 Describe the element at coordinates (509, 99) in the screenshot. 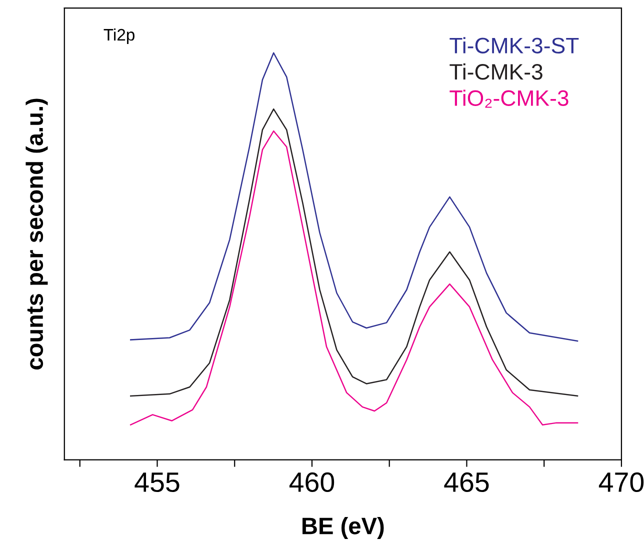

I see `text: TiO₂-CMK-3` at that location.